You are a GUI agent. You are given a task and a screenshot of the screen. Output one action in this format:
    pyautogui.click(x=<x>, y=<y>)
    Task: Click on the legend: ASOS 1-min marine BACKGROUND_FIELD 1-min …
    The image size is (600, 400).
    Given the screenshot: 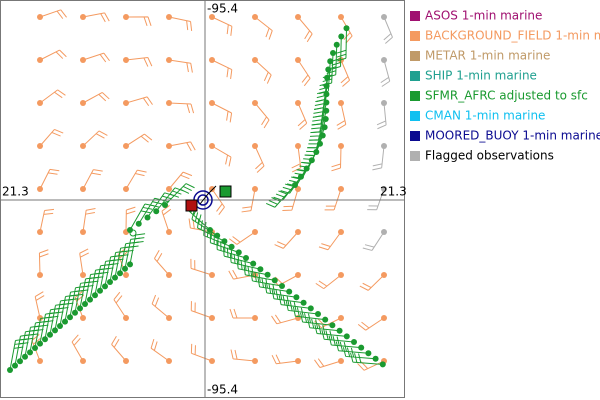 What is the action you would take?
    pyautogui.click(x=505, y=86)
    